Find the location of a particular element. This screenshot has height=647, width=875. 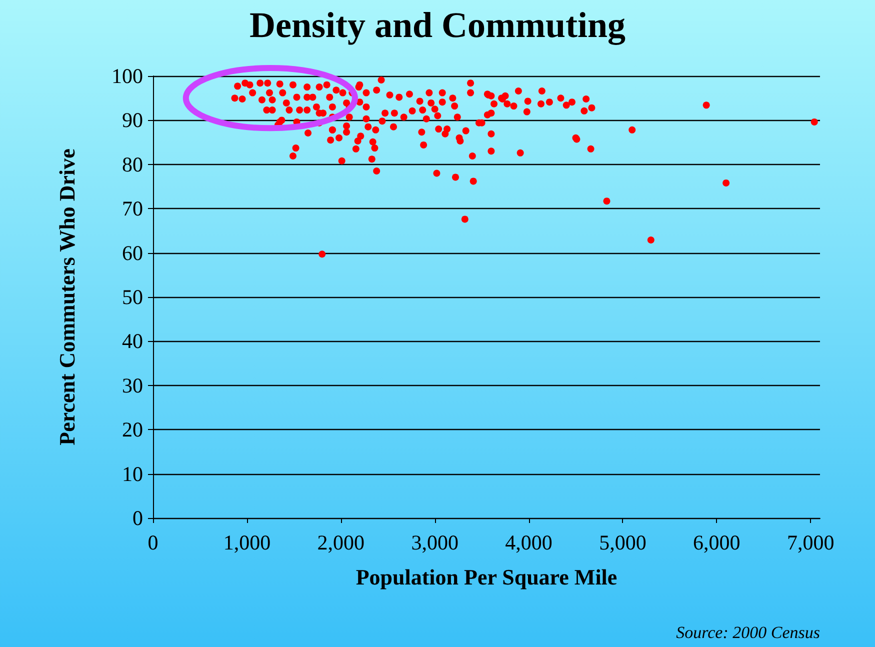

y-tick-label: 40 is located at coordinates (132, 341).